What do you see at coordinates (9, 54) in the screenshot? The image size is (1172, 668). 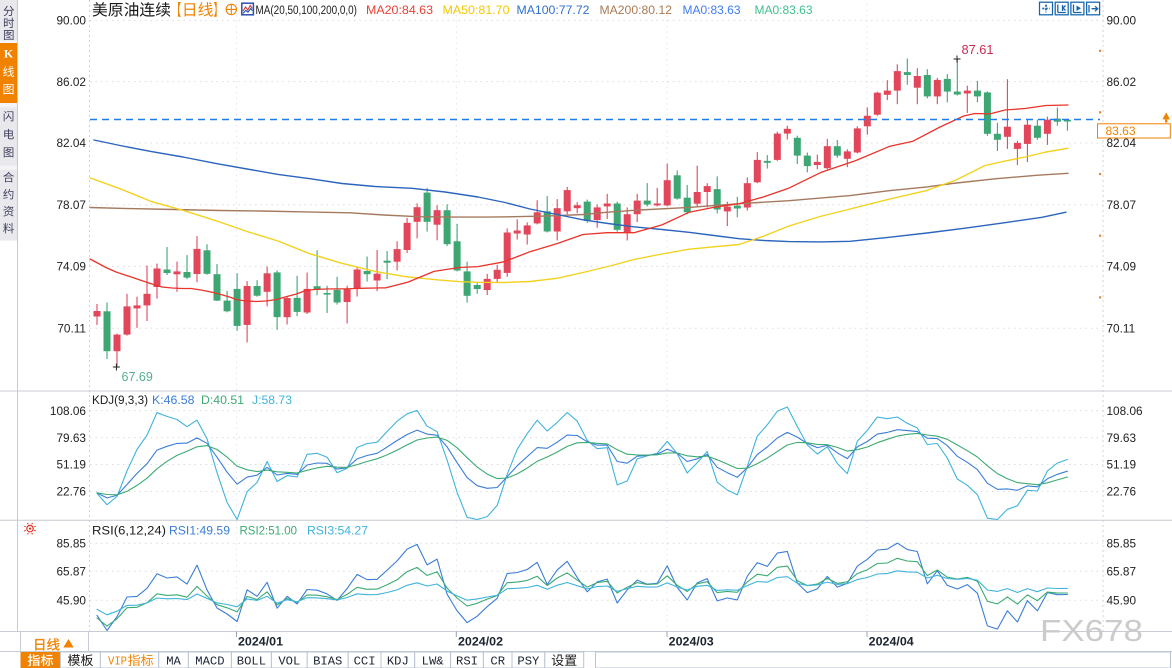 I see `svg-text: K` at bounding box center [9, 54].